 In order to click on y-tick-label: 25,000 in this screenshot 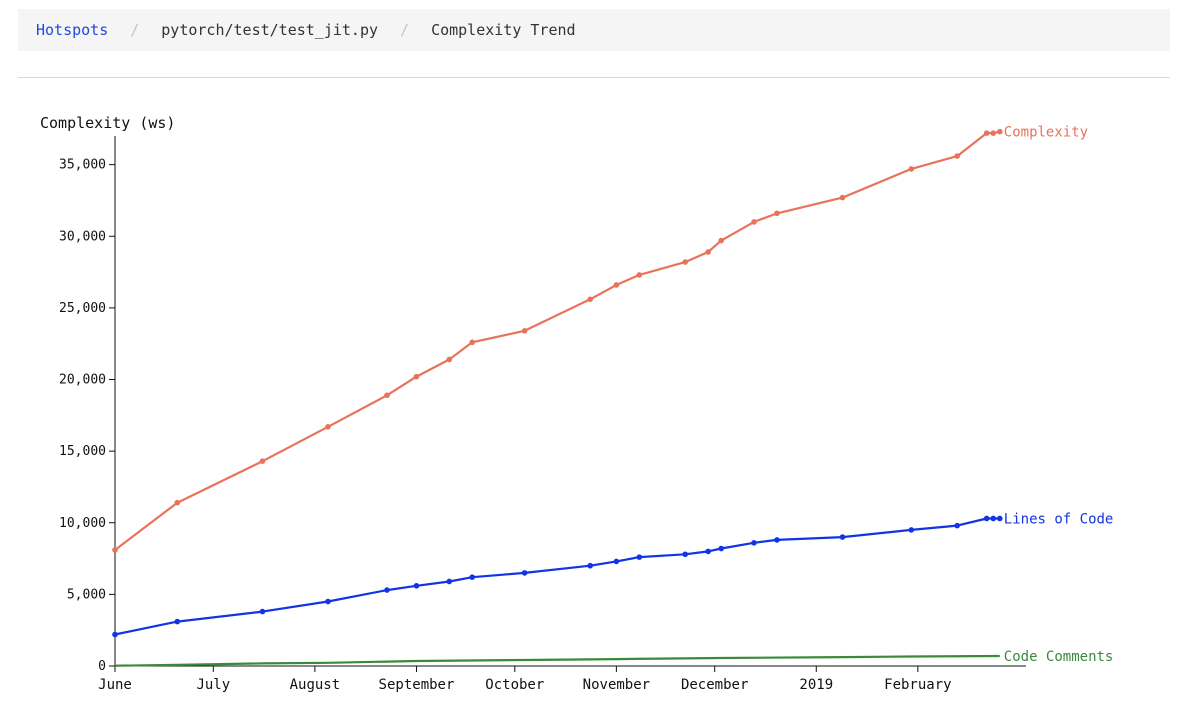, I will do `click(82, 308)`.